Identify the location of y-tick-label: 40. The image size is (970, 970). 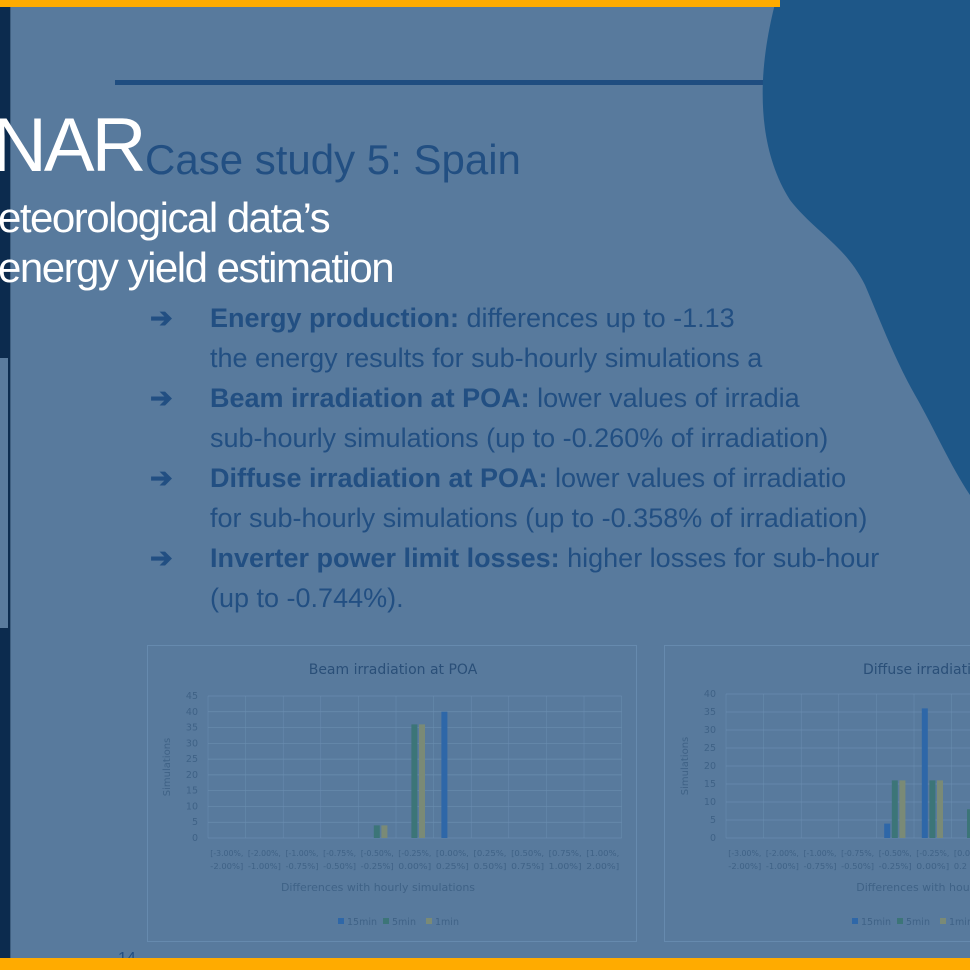
(710, 694).